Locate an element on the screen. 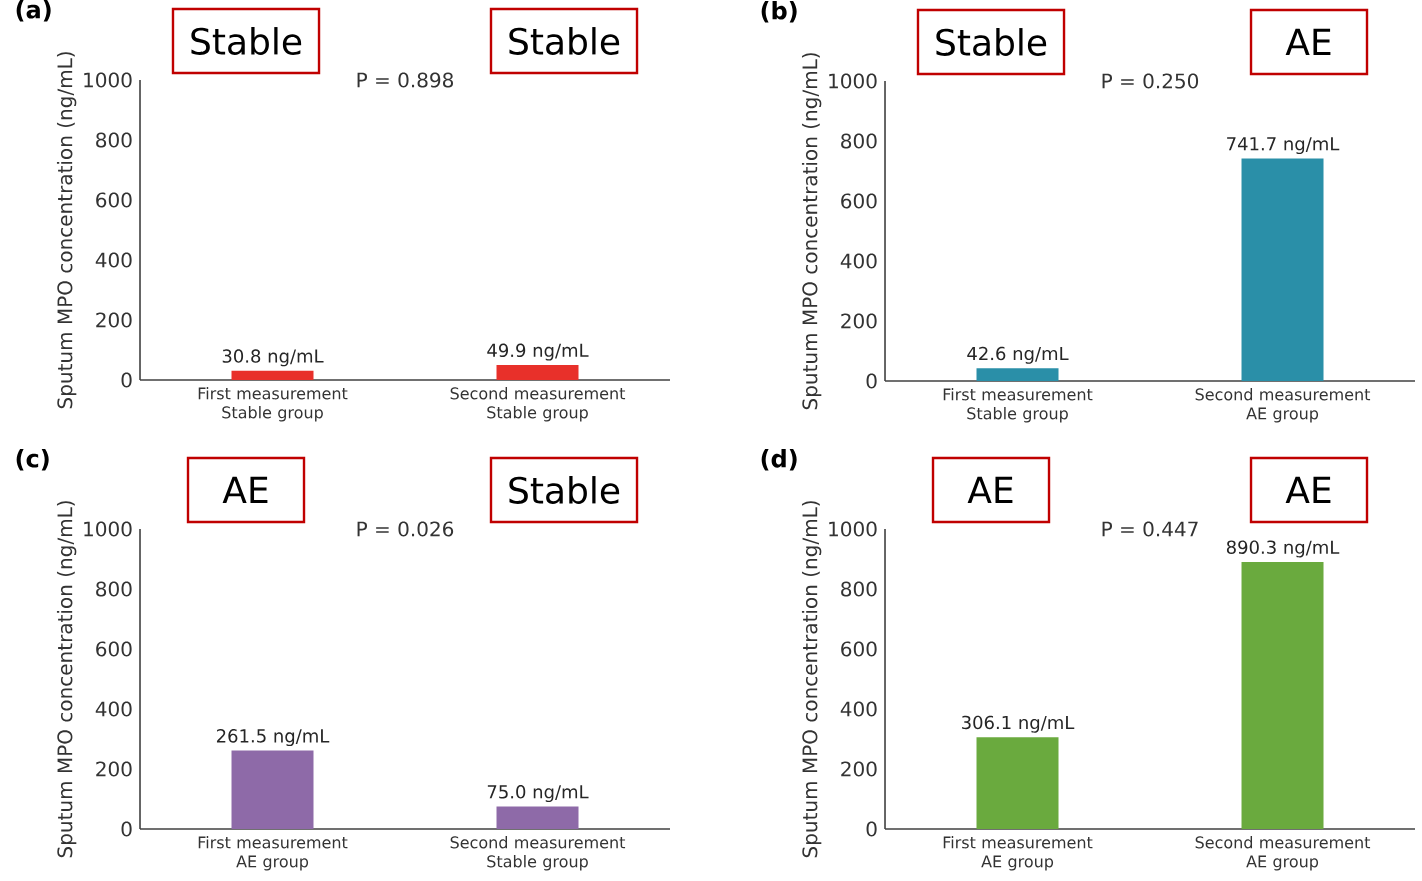  data-label: 261.5 ng/mL is located at coordinates (273, 738).